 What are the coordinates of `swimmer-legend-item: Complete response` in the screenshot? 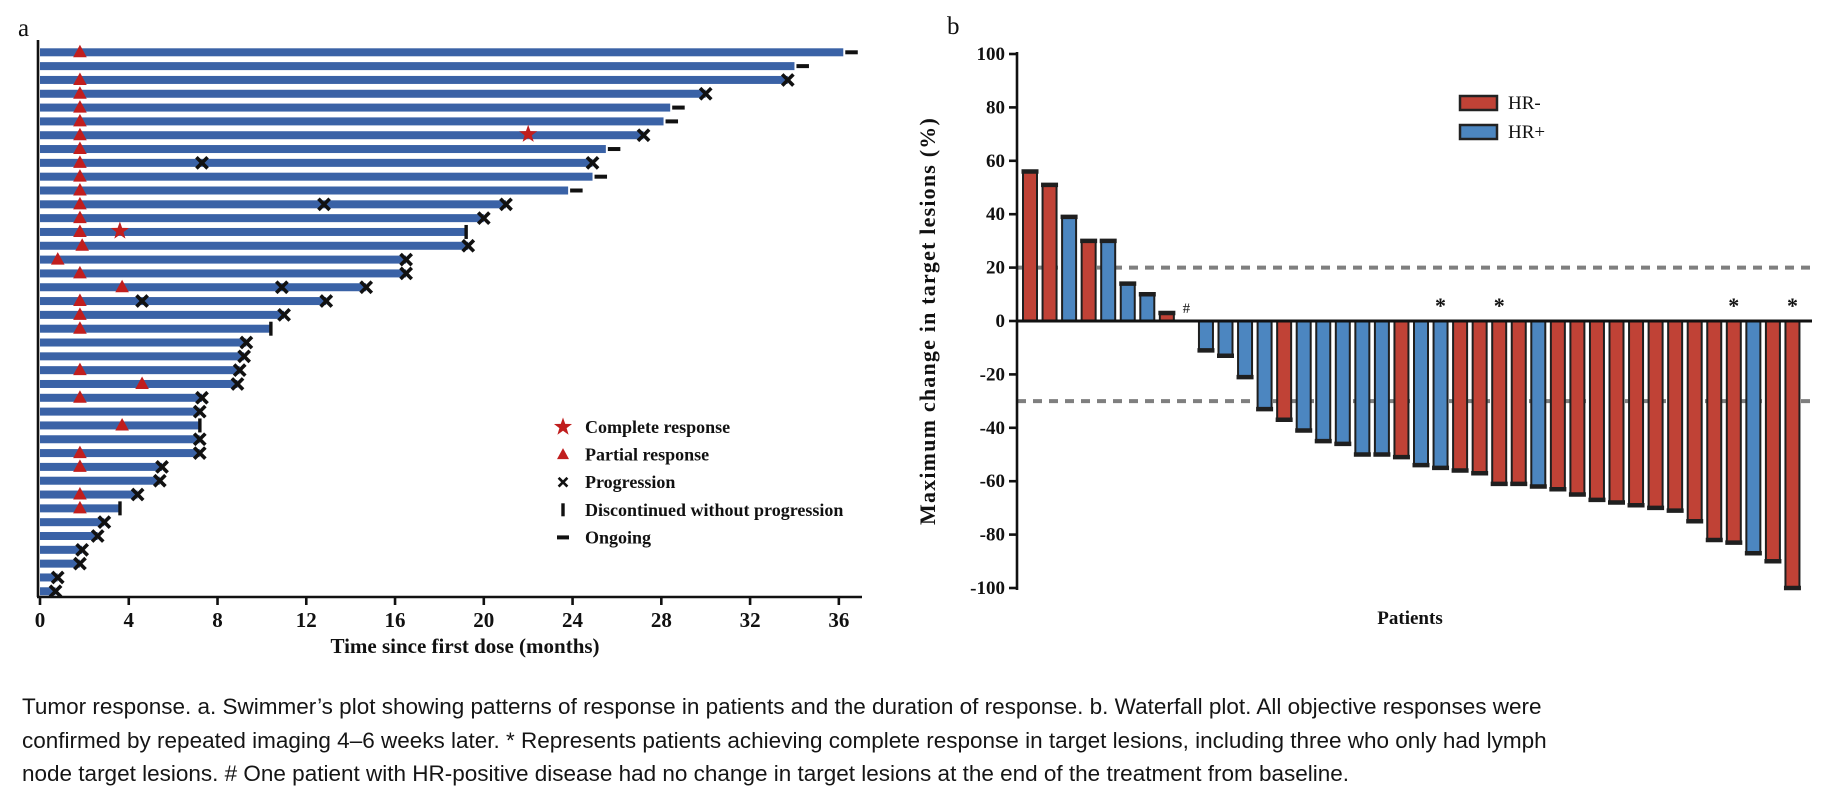 It's located at (641, 427).